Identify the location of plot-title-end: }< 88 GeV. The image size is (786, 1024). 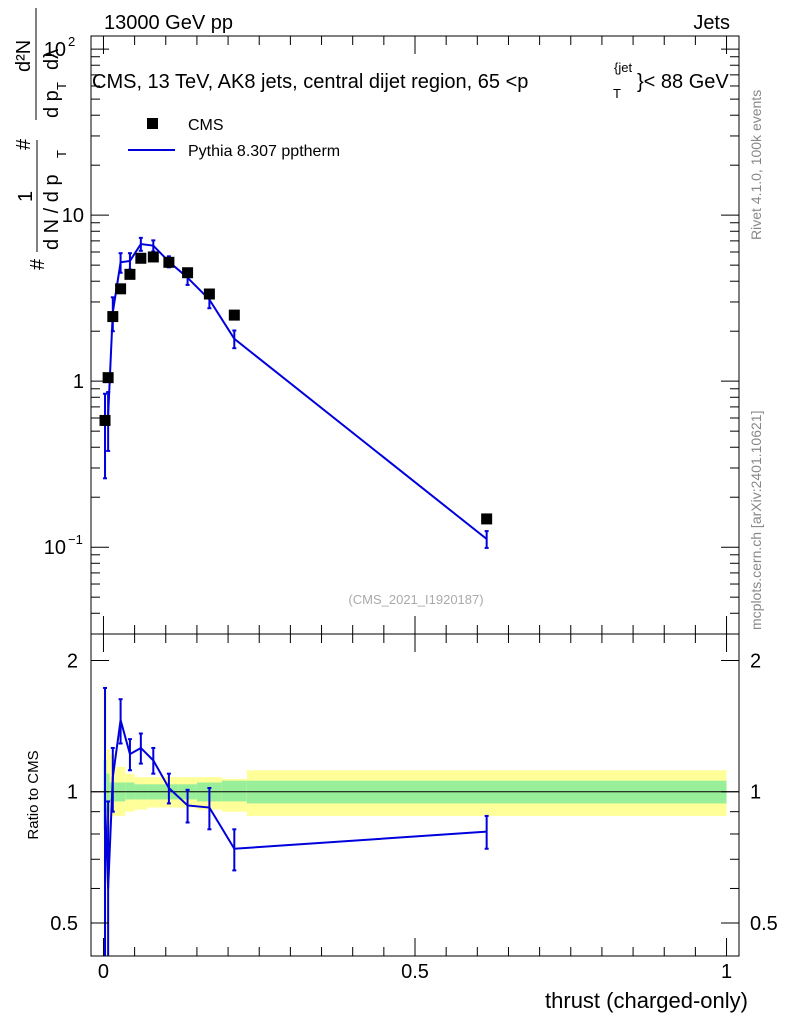
(683, 82).